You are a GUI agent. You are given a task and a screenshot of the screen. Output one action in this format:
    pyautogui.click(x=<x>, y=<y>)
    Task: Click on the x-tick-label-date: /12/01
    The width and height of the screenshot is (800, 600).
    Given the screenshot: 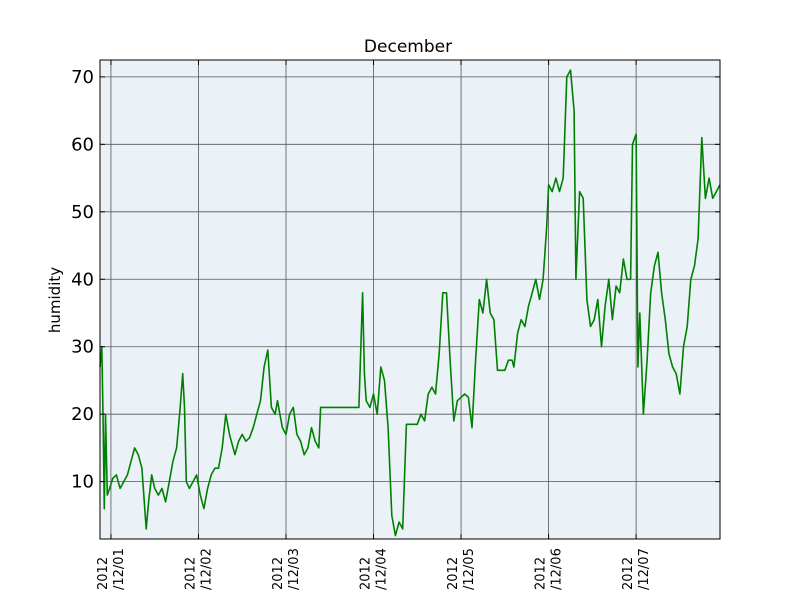 What is the action you would take?
    pyautogui.click(x=119, y=569)
    